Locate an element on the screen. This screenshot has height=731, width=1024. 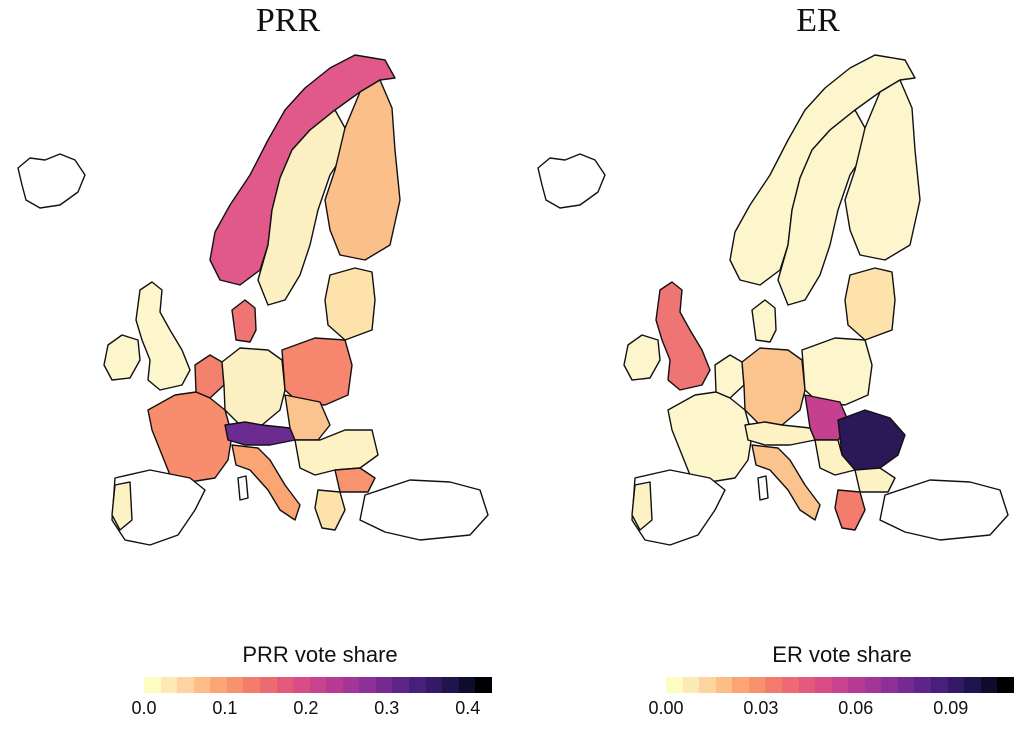
region-balkans is located at coordinates (336, 452).